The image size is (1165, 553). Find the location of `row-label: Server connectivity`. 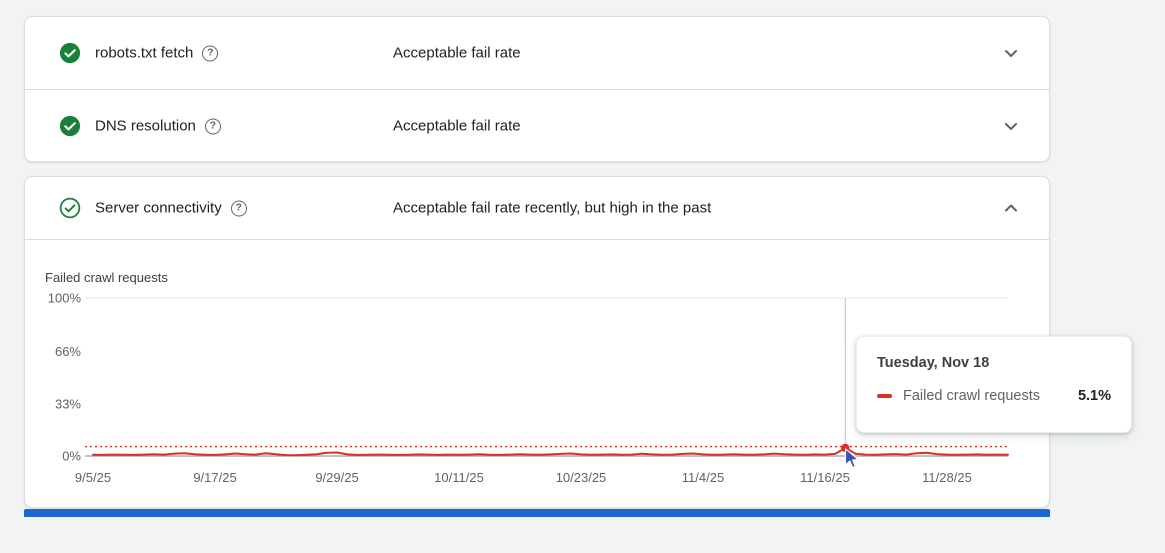

row-label: Server connectivity is located at coordinates (158, 208).